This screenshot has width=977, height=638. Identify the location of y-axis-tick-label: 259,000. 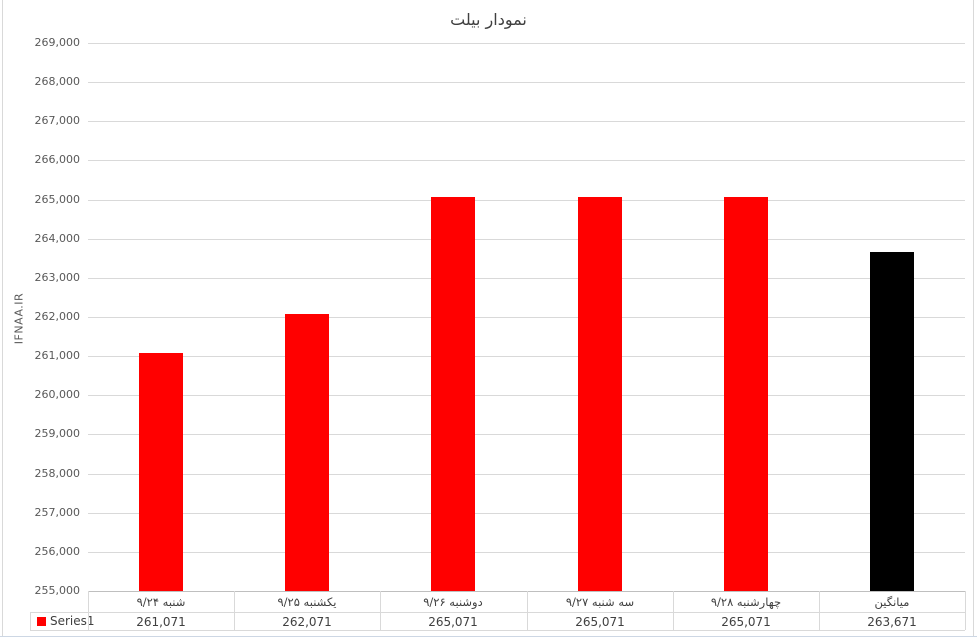
(57, 433).